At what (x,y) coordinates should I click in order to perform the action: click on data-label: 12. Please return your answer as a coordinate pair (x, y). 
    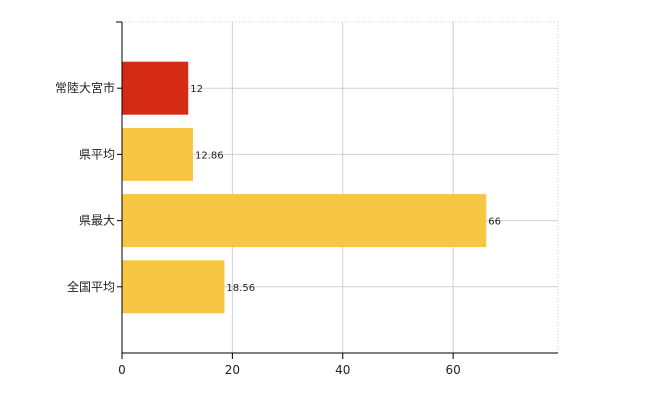
    Looking at the image, I should click on (196, 89).